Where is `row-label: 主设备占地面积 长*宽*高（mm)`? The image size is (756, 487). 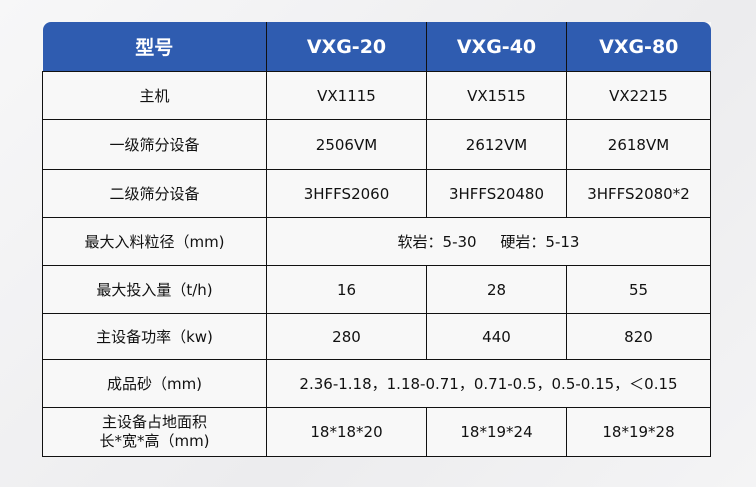
row-label: 主设备占地面积 长*宽*高（mm) is located at coordinates (154, 432).